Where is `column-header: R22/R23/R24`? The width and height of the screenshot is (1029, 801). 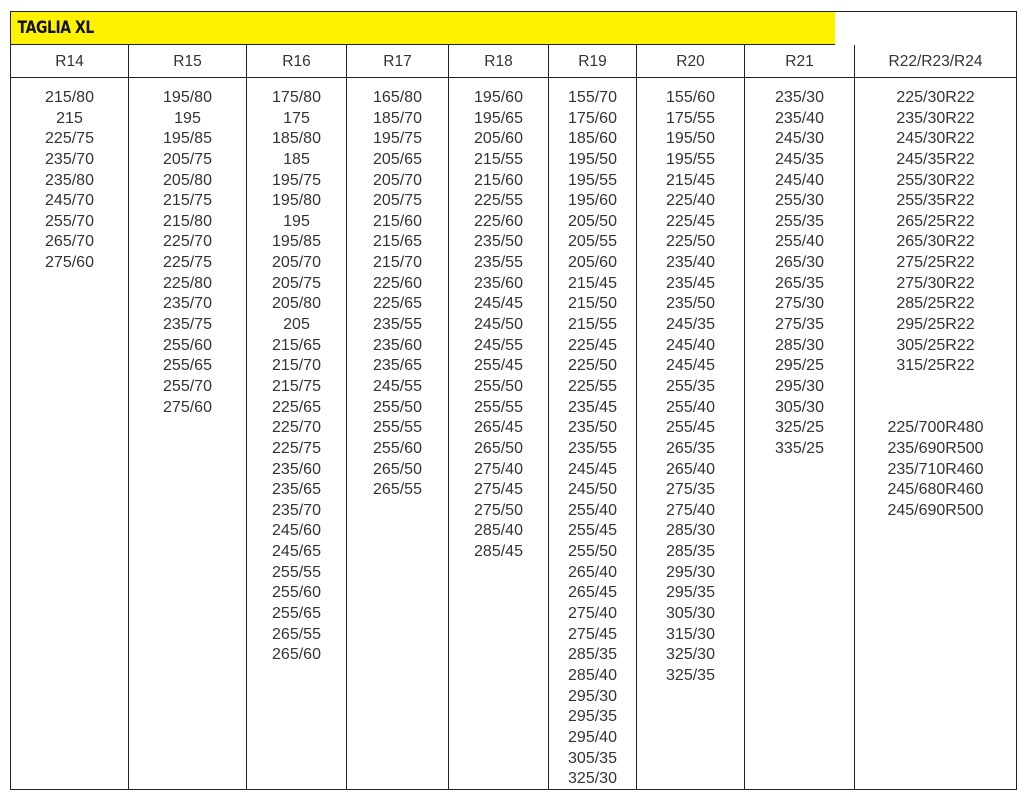 column-header: R22/R23/R24 is located at coordinates (935, 61).